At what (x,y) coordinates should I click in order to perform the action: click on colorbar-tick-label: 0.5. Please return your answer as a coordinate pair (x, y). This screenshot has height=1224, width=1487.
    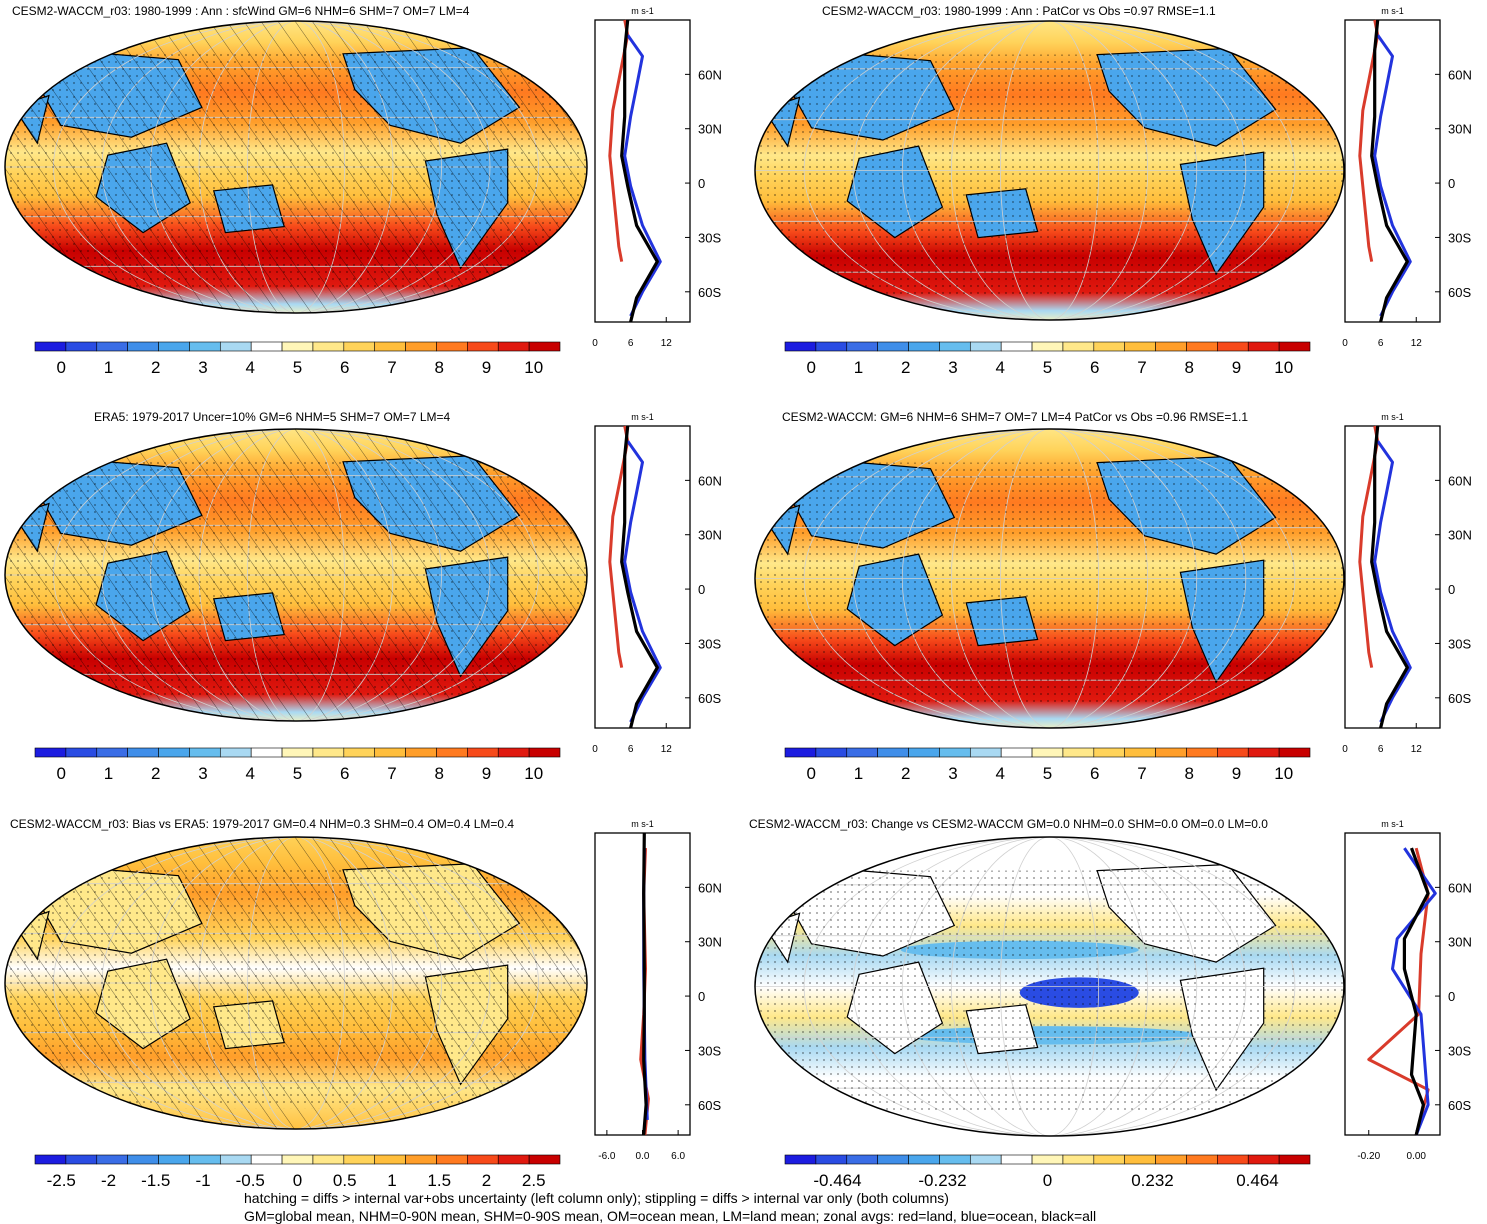
    Looking at the image, I should click on (345, 1180).